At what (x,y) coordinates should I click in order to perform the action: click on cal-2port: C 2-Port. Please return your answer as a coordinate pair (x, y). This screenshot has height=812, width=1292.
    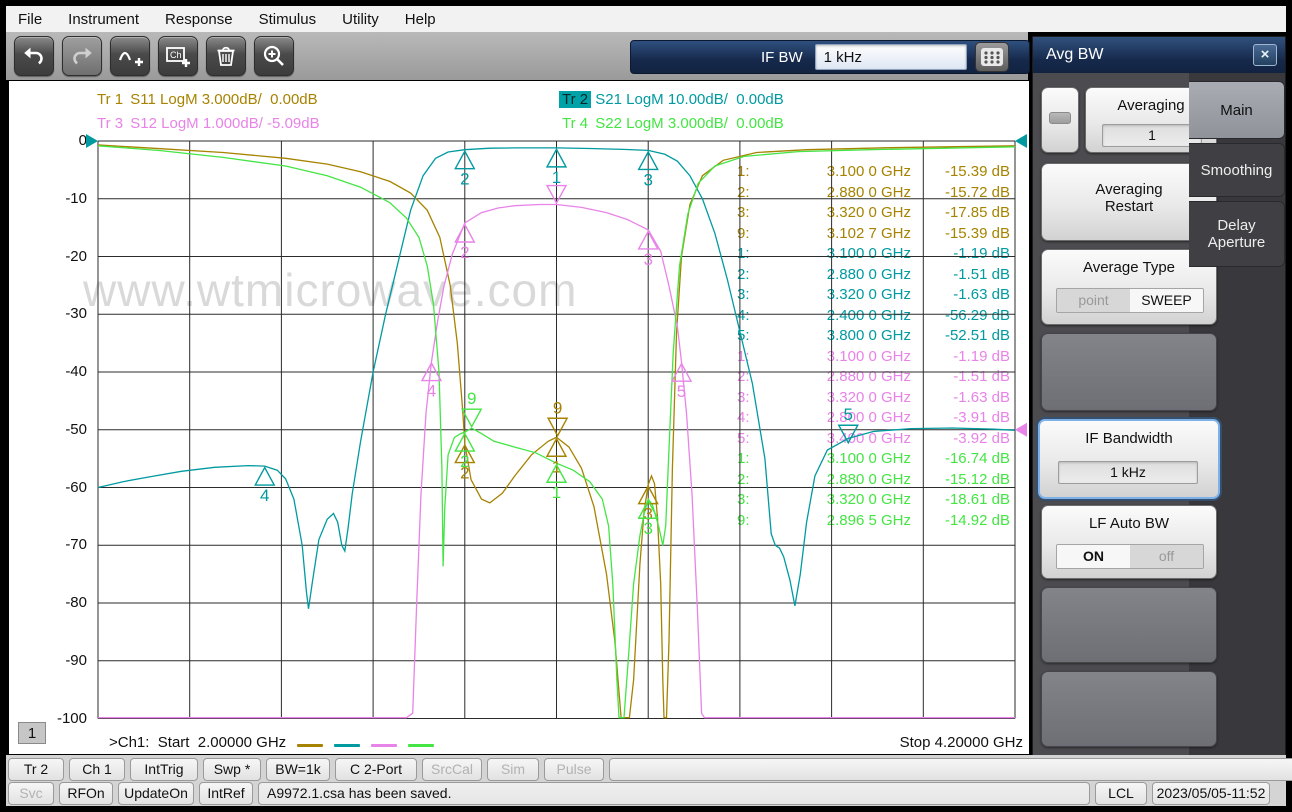
    Looking at the image, I should click on (376, 769).